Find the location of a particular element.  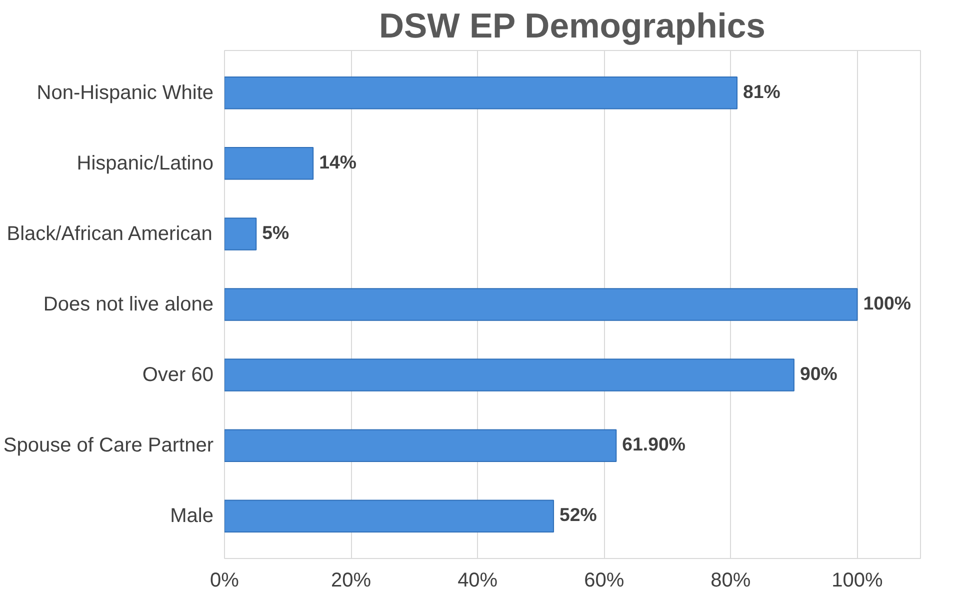

data-label: 61.90% is located at coordinates (654, 444).